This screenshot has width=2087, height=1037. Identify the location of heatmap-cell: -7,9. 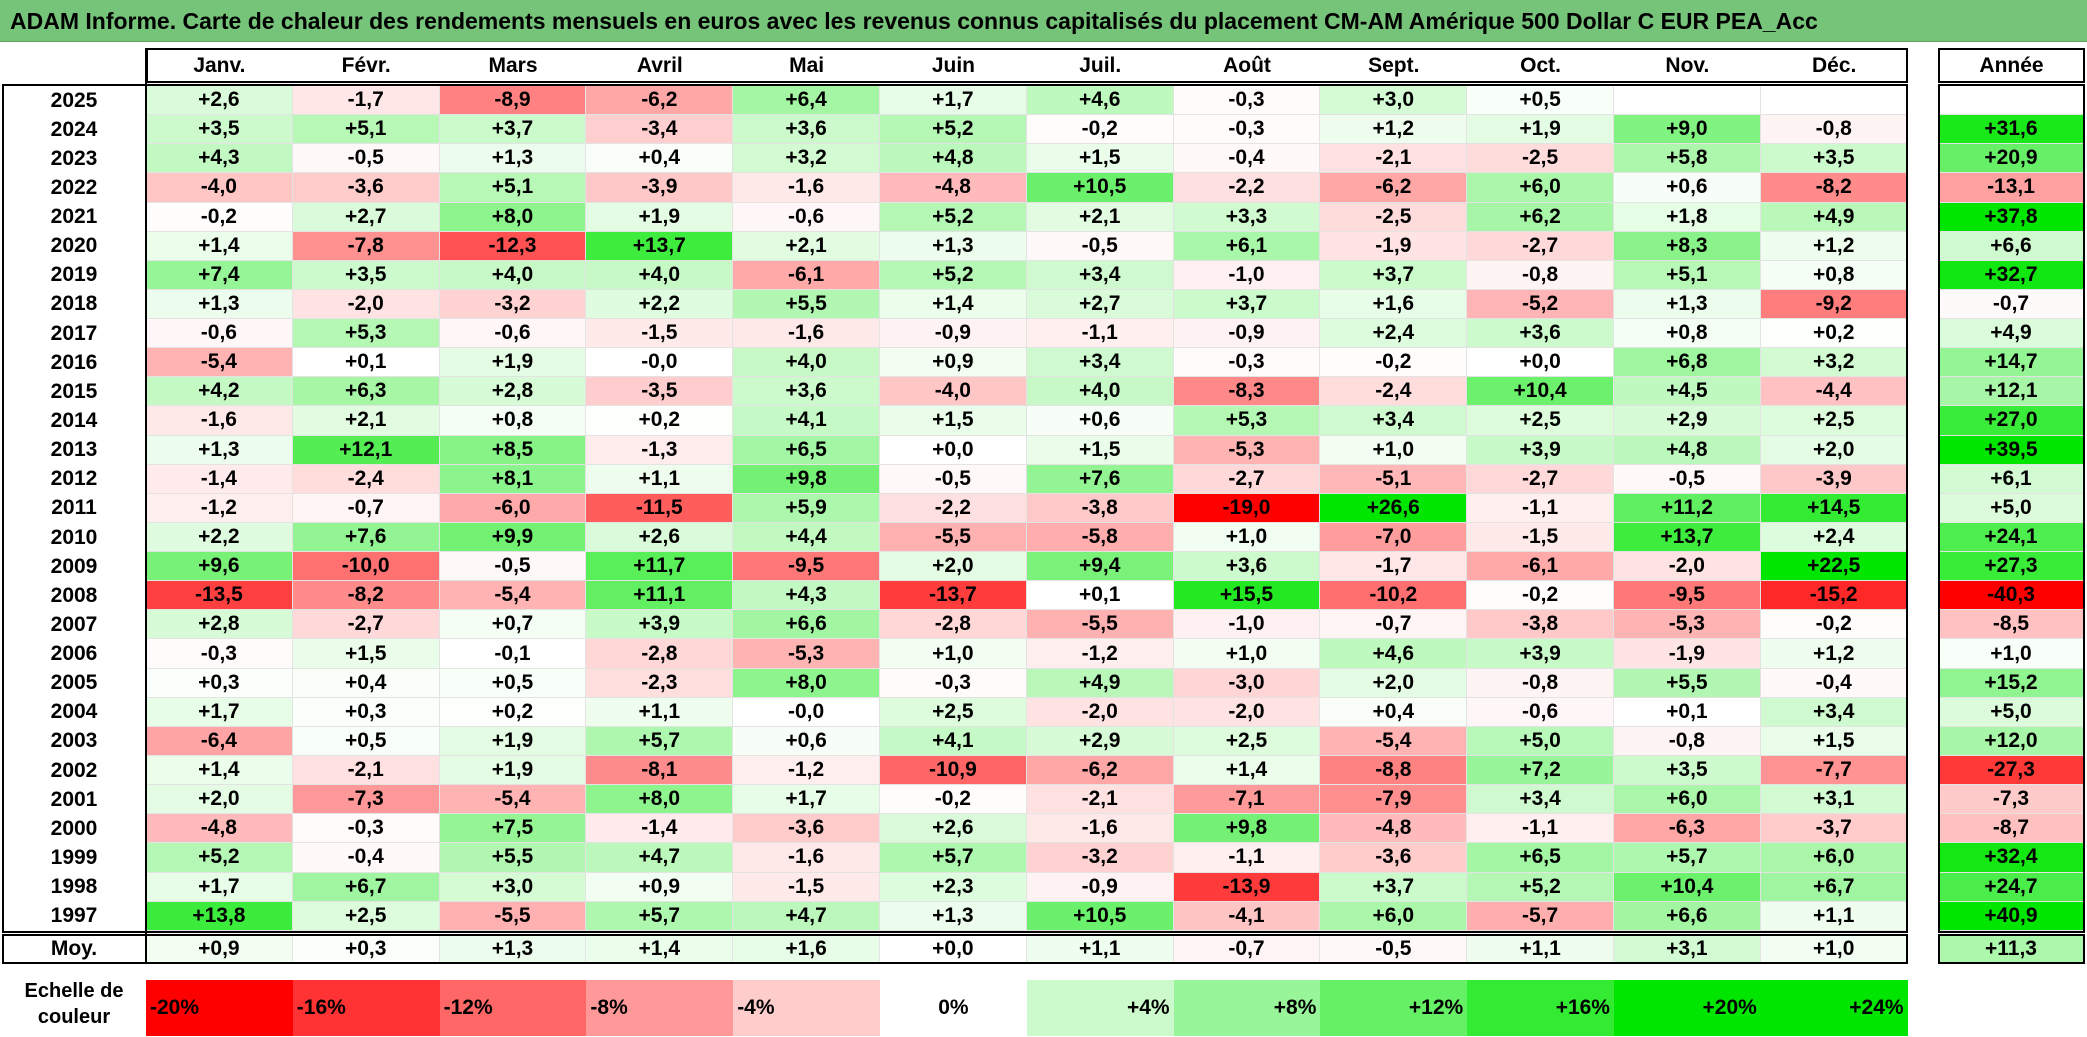
(1394, 800).